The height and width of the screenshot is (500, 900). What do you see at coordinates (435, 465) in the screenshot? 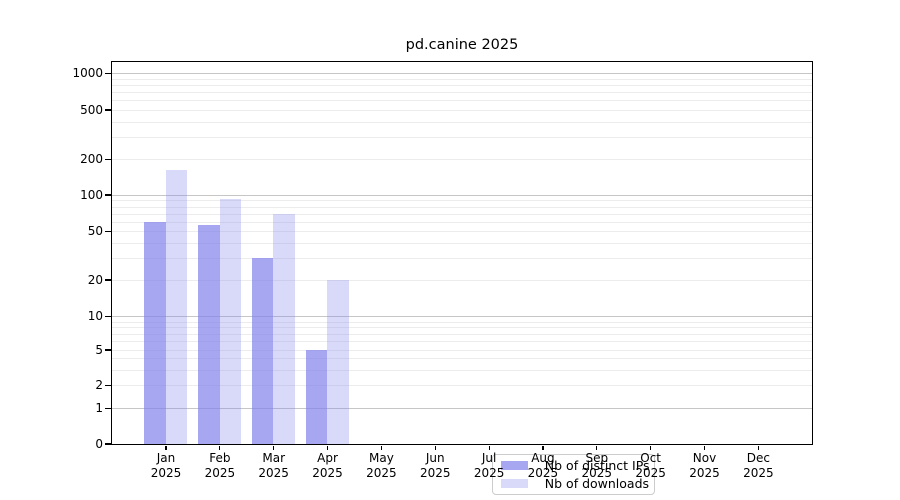
I see `x-tick-label: Jun 2025` at bounding box center [435, 465].